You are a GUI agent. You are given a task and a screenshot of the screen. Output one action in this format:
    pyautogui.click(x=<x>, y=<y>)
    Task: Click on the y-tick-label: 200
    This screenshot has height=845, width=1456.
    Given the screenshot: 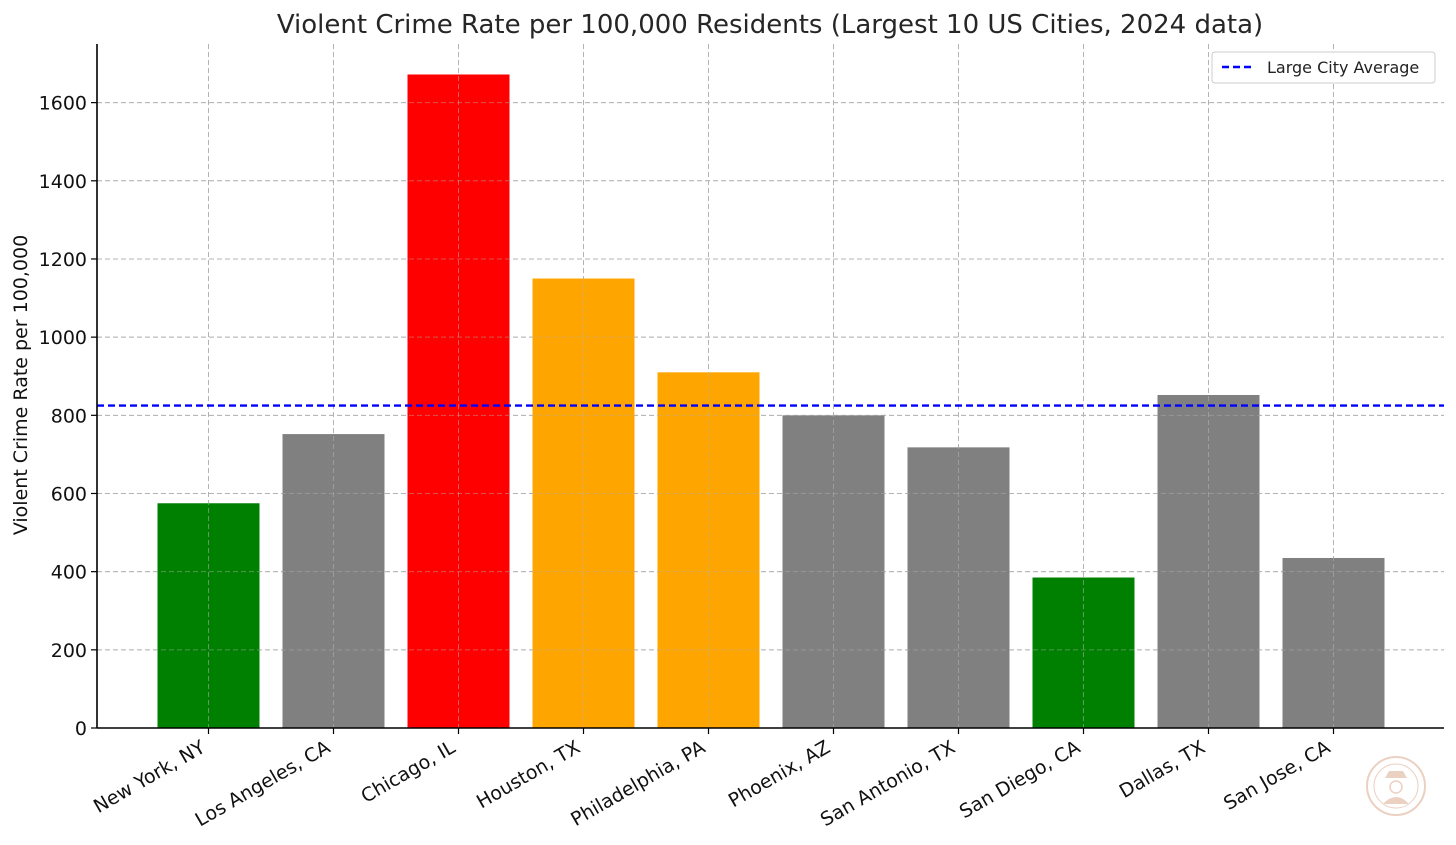 What is the action you would take?
    pyautogui.click(x=69, y=651)
    